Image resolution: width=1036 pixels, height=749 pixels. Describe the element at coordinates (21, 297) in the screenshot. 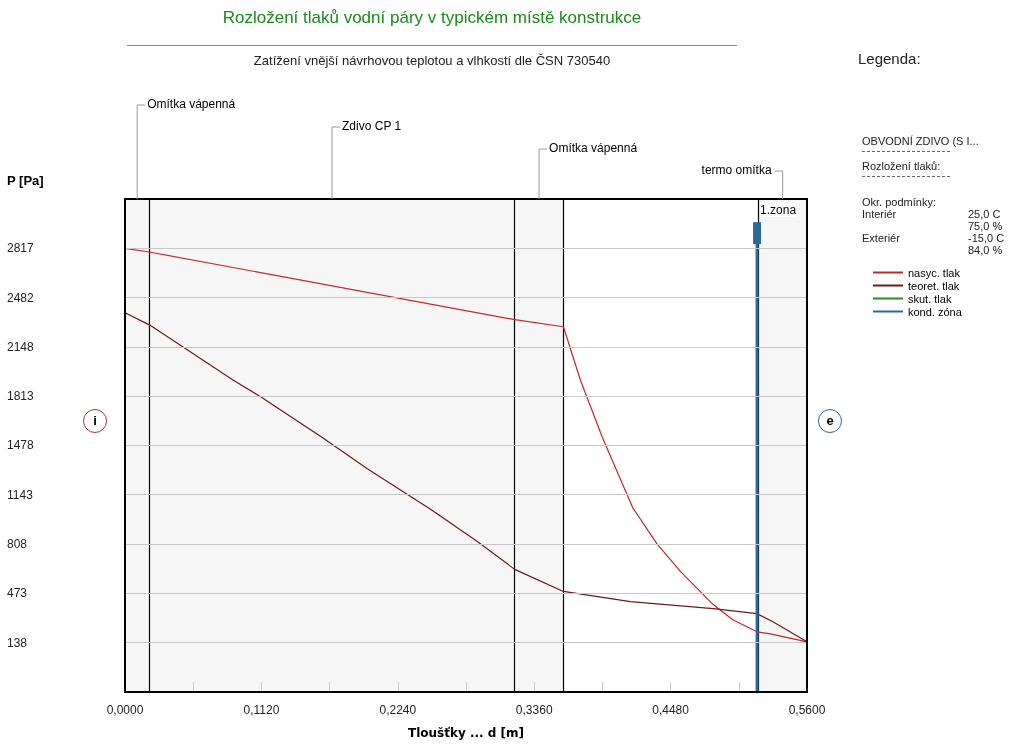

I see `y-tick-label: 2482` at that location.